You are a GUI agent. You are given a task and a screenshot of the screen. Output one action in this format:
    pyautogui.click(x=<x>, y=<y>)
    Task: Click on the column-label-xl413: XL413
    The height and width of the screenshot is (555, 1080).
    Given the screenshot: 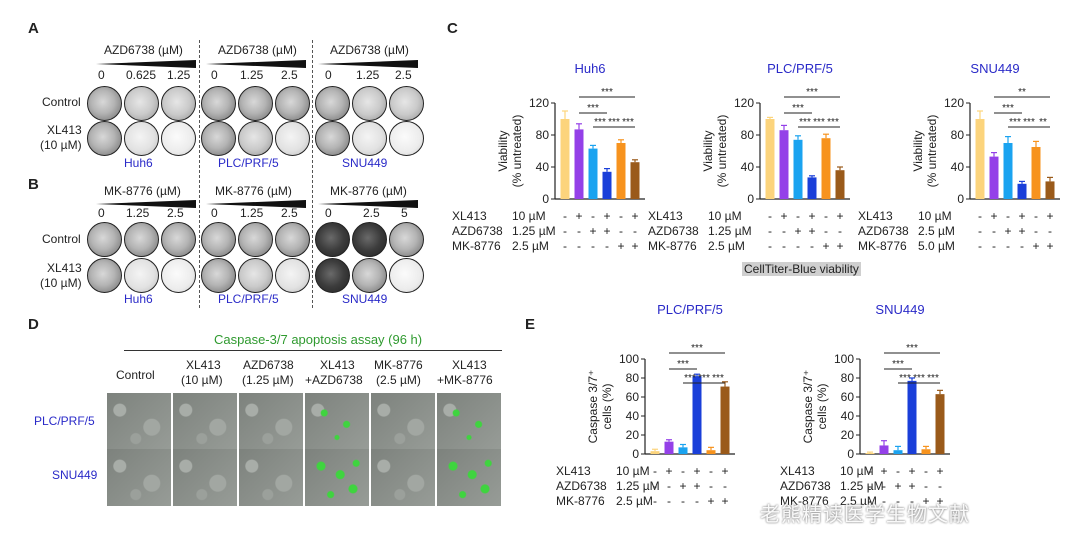 What is the action you would take?
    pyautogui.click(x=203, y=365)
    